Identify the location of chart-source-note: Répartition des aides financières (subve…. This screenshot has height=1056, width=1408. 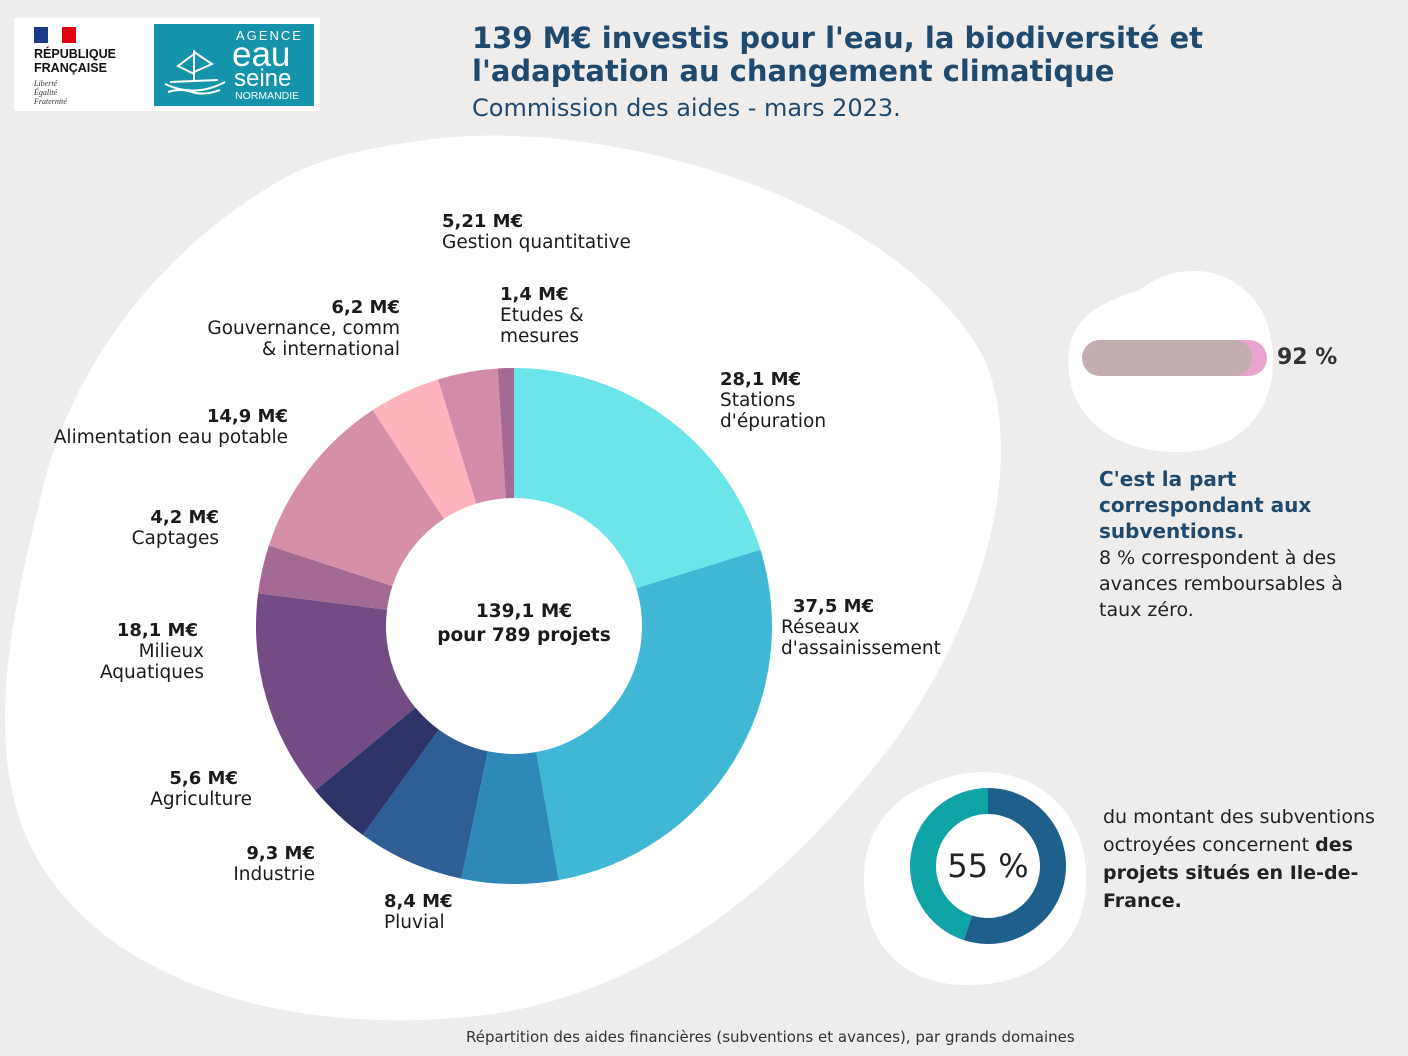
(770, 1037).